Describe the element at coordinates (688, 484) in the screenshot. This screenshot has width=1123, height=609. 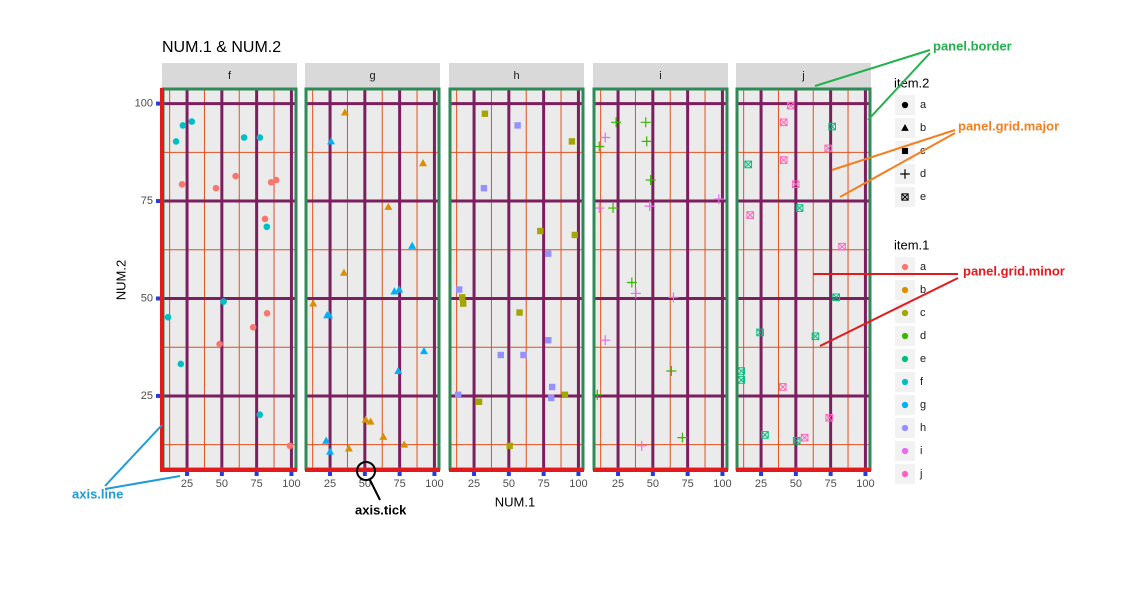
I see `x-tick-label: 75` at that location.